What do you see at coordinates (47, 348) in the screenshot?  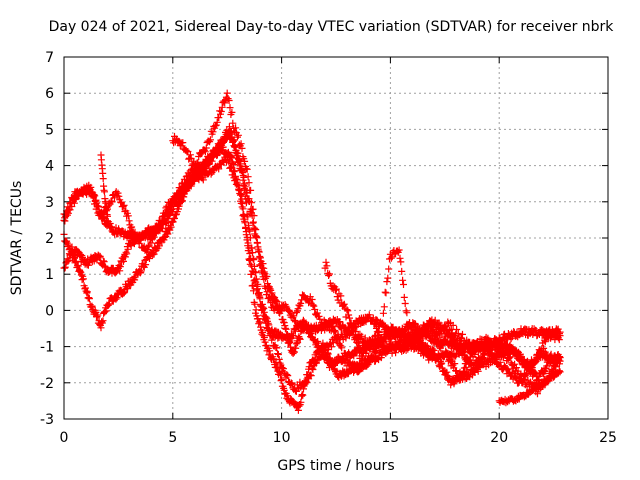 I see `y-tick-label: -1` at bounding box center [47, 348].